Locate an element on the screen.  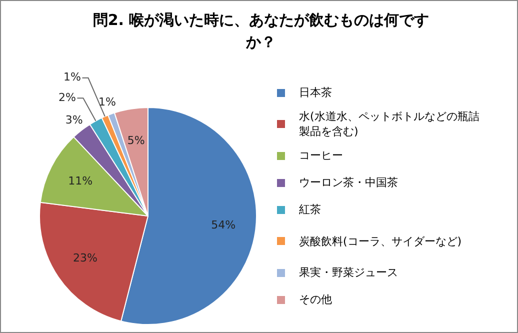
data-label: 2% is located at coordinates (67, 97).